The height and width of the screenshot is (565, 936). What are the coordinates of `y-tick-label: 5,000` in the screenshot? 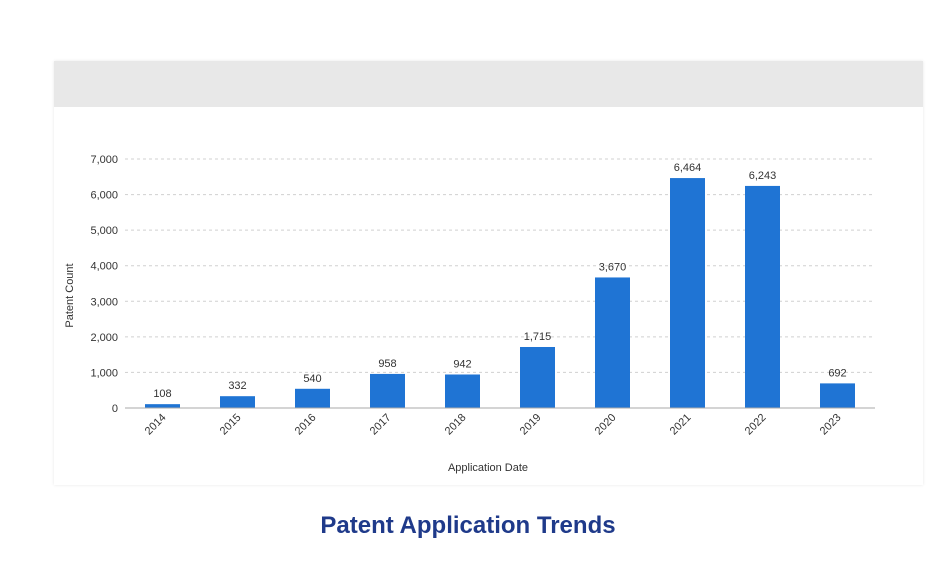 It's located at (104, 231).